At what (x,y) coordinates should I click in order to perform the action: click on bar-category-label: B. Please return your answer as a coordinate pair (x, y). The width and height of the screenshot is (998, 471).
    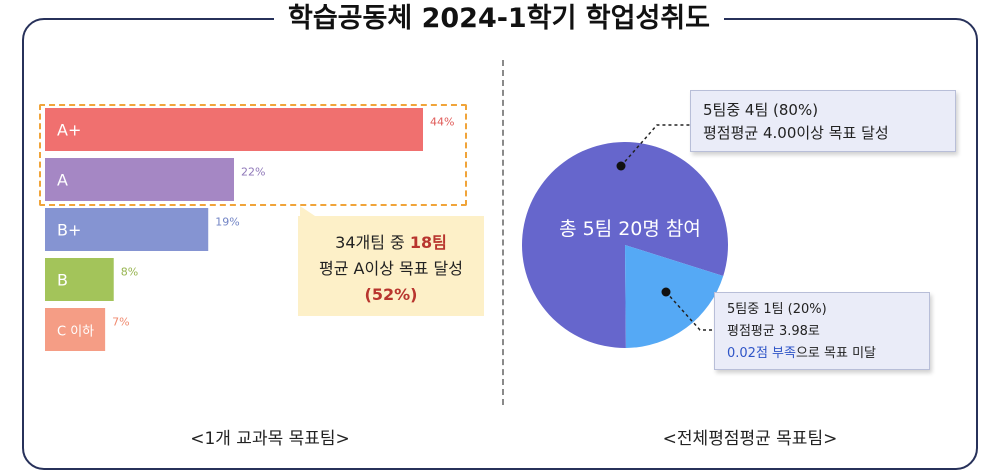
    Looking at the image, I should click on (62, 280).